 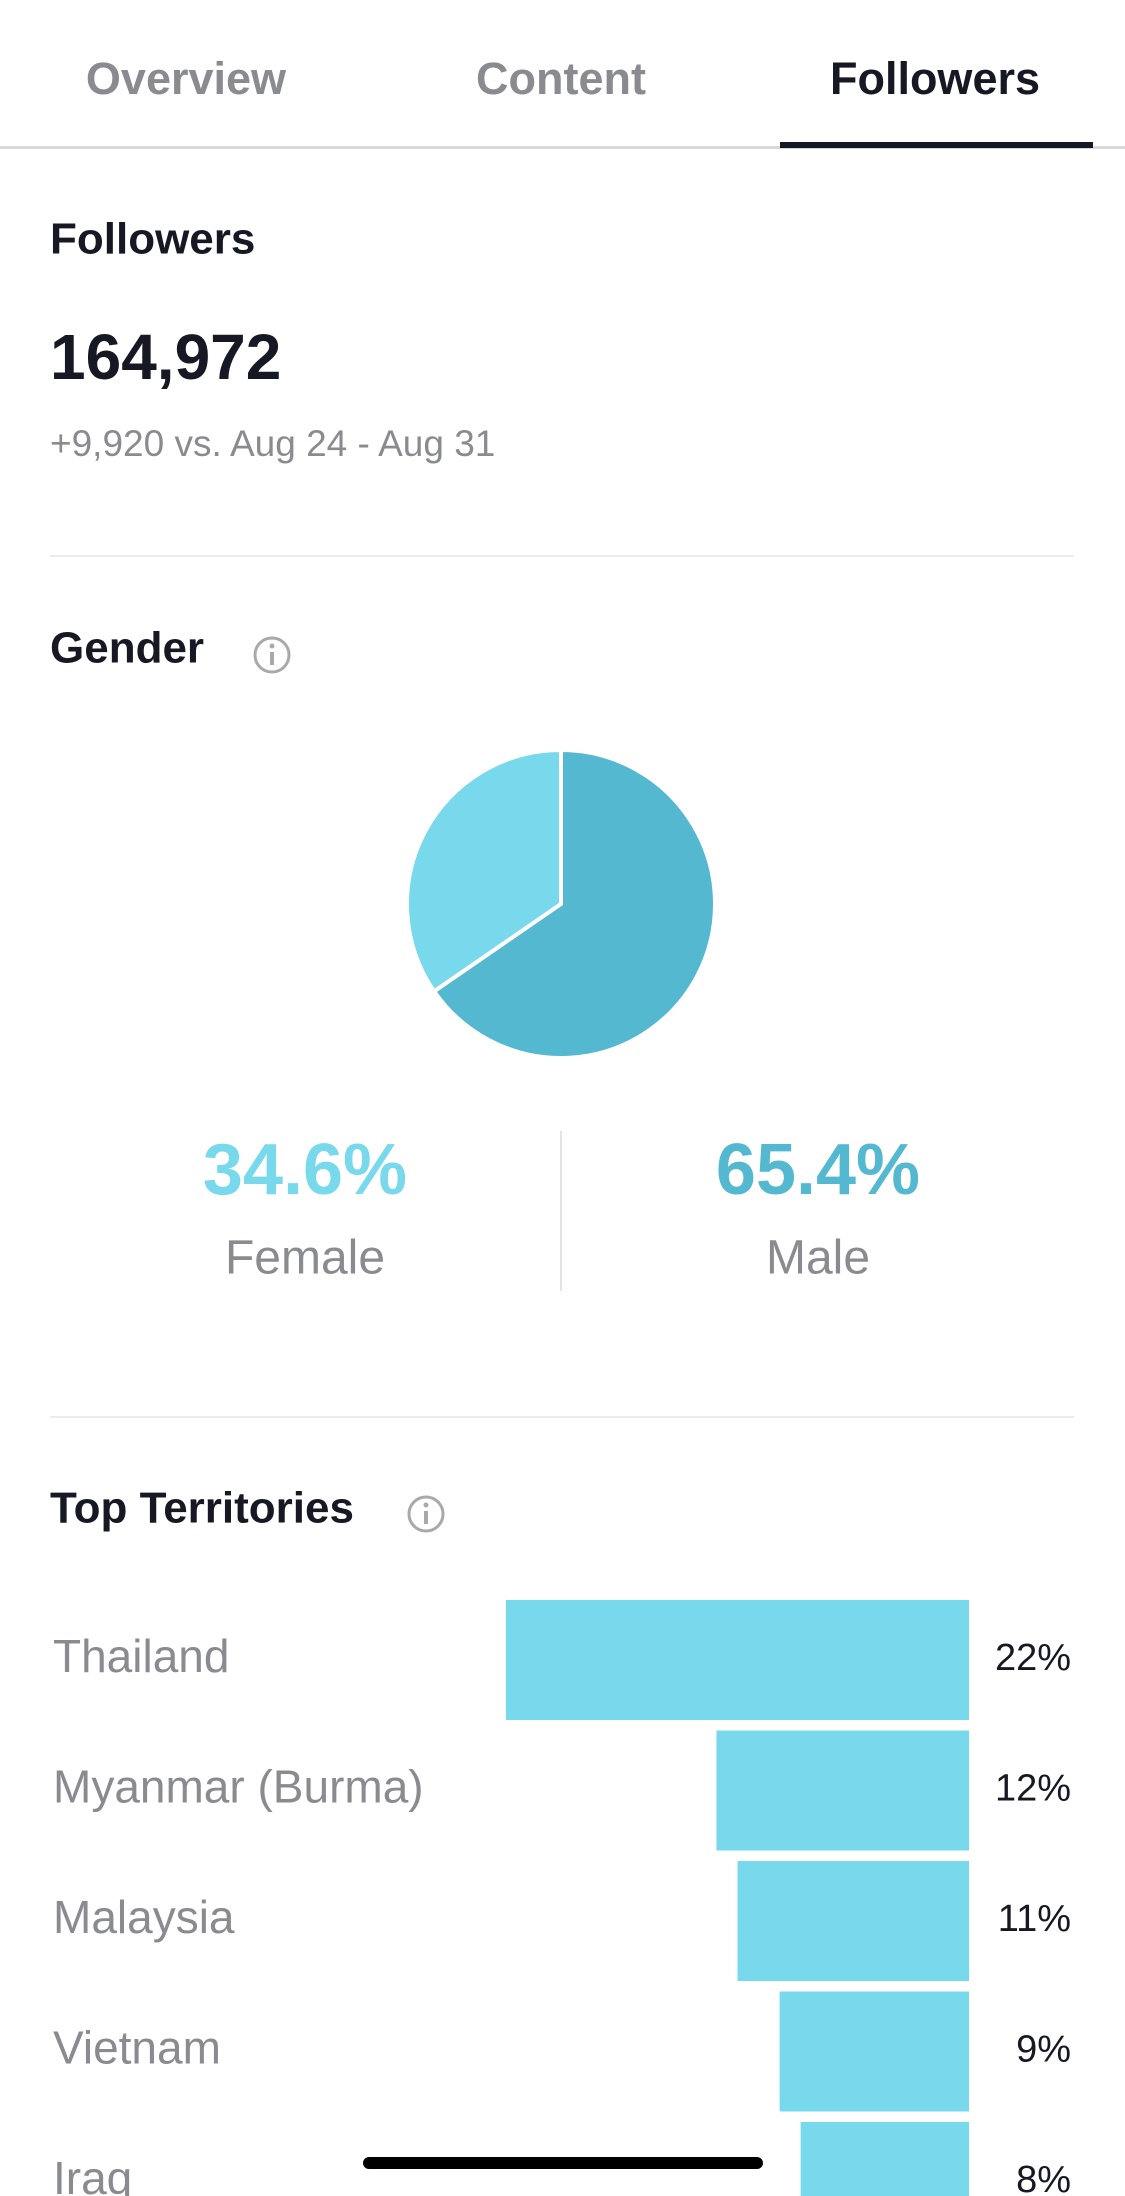 What do you see at coordinates (202, 1508) in the screenshot?
I see `section-title: Top Territories` at bounding box center [202, 1508].